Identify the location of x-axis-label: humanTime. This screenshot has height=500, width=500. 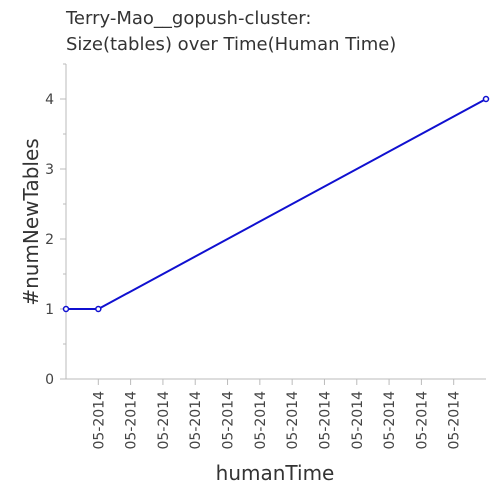
(275, 473).